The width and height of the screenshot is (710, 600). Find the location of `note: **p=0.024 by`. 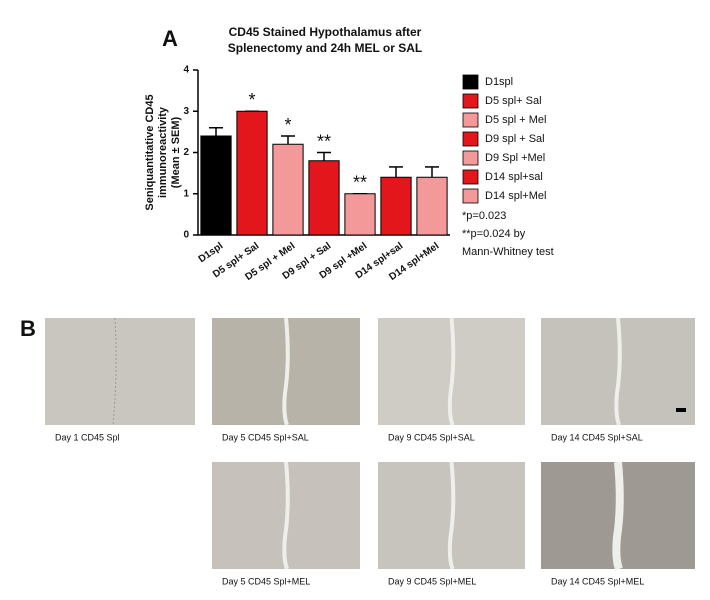

note: **p=0.024 by is located at coordinates (494, 234).